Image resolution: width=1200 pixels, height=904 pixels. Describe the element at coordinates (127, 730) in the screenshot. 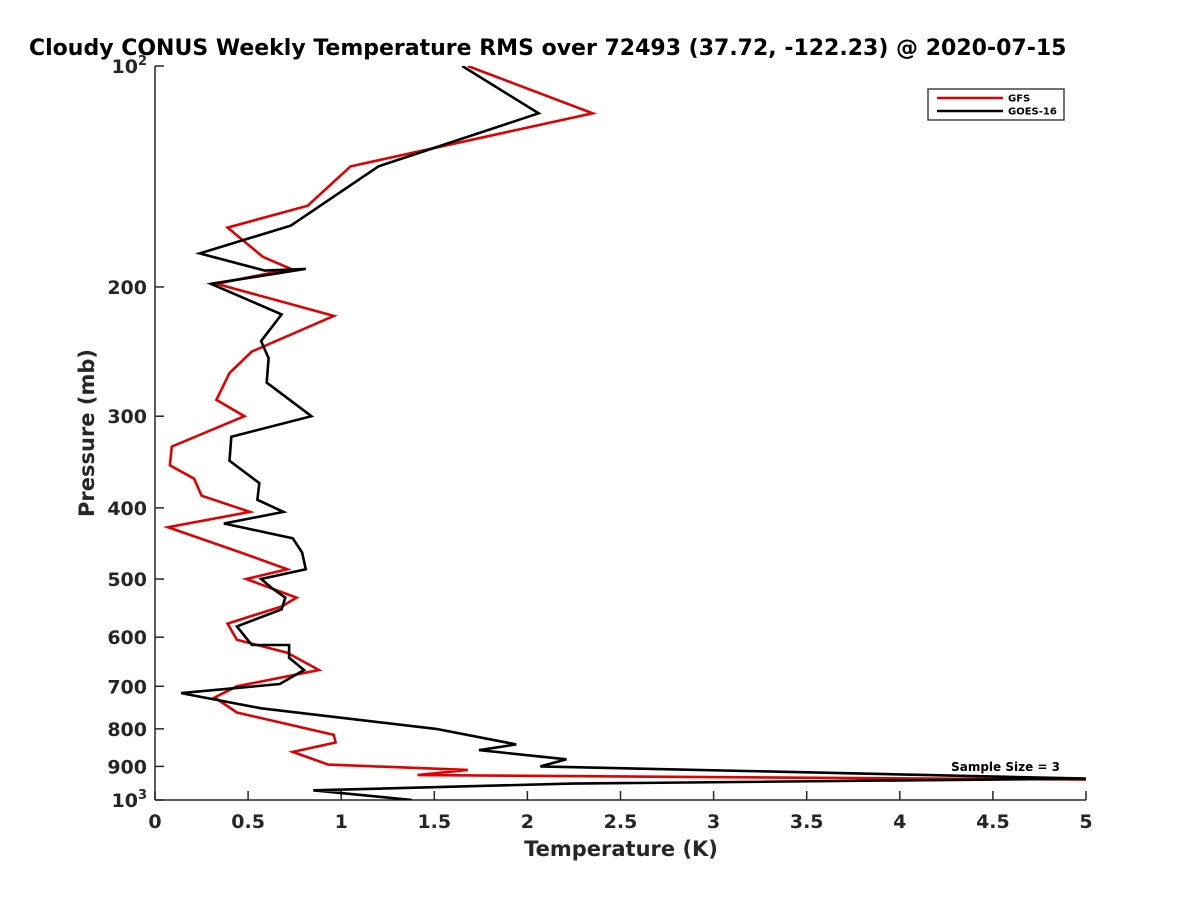

I see `y-tick-label: 800` at that location.